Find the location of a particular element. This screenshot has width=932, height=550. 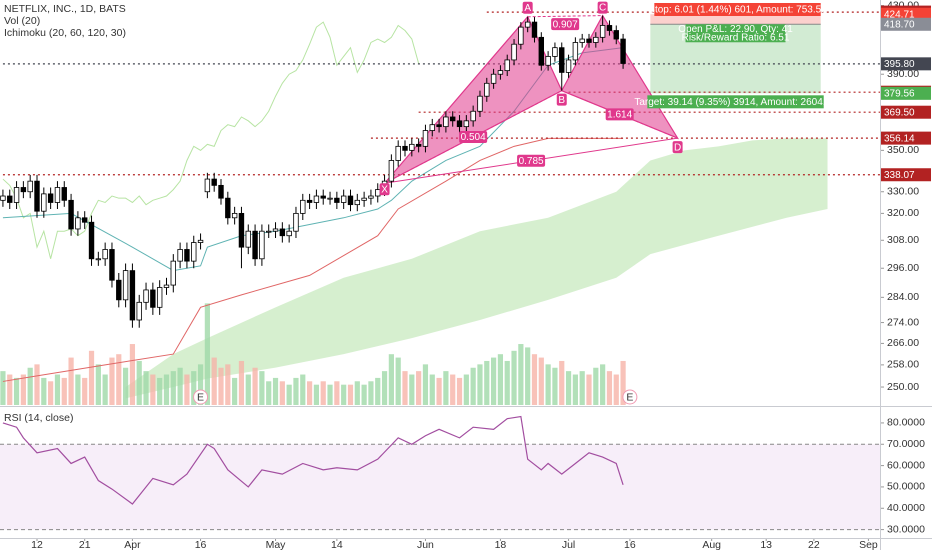

price-label: 379.56 is located at coordinates (899, 93).